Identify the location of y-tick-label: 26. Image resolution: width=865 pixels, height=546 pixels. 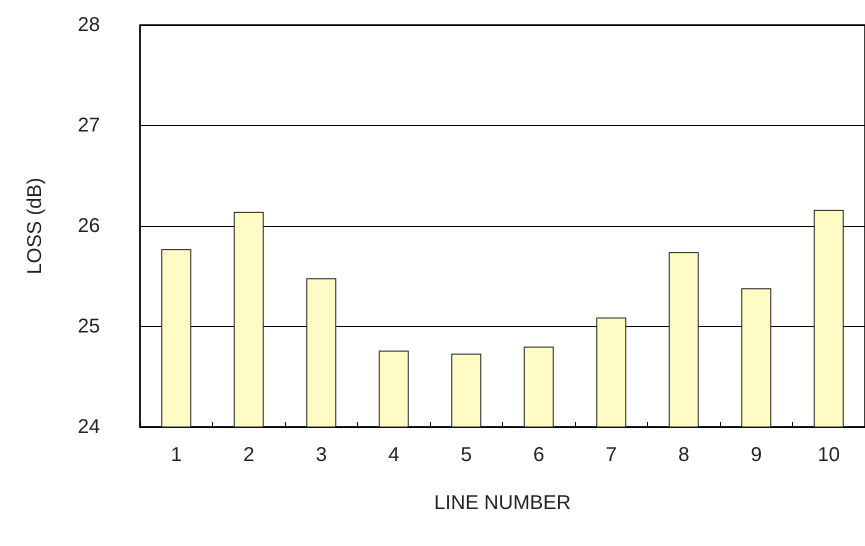
(89, 226).